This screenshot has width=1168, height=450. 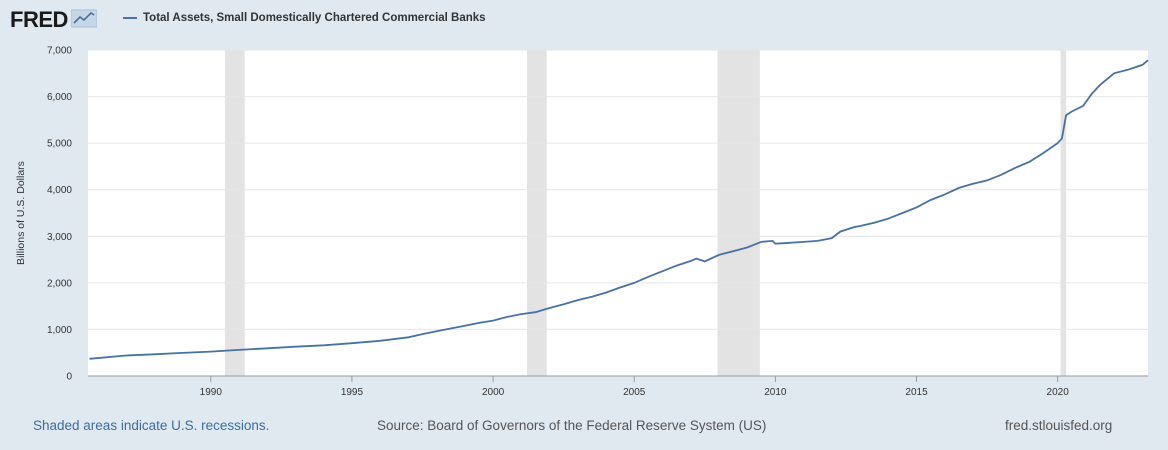 What do you see at coordinates (59, 330) in the screenshot?
I see `y-tick-label: 1,000` at bounding box center [59, 330].